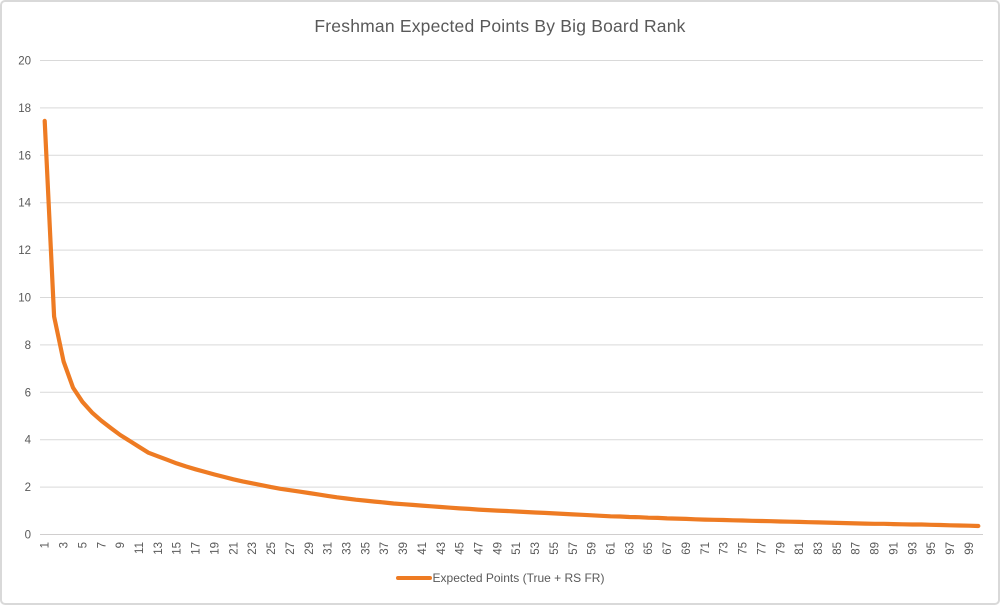 The width and height of the screenshot is (1000, 605). Describe the element at coordinates (612, 548) in the screenshot. I see `x-tick-label: 61` at that location.